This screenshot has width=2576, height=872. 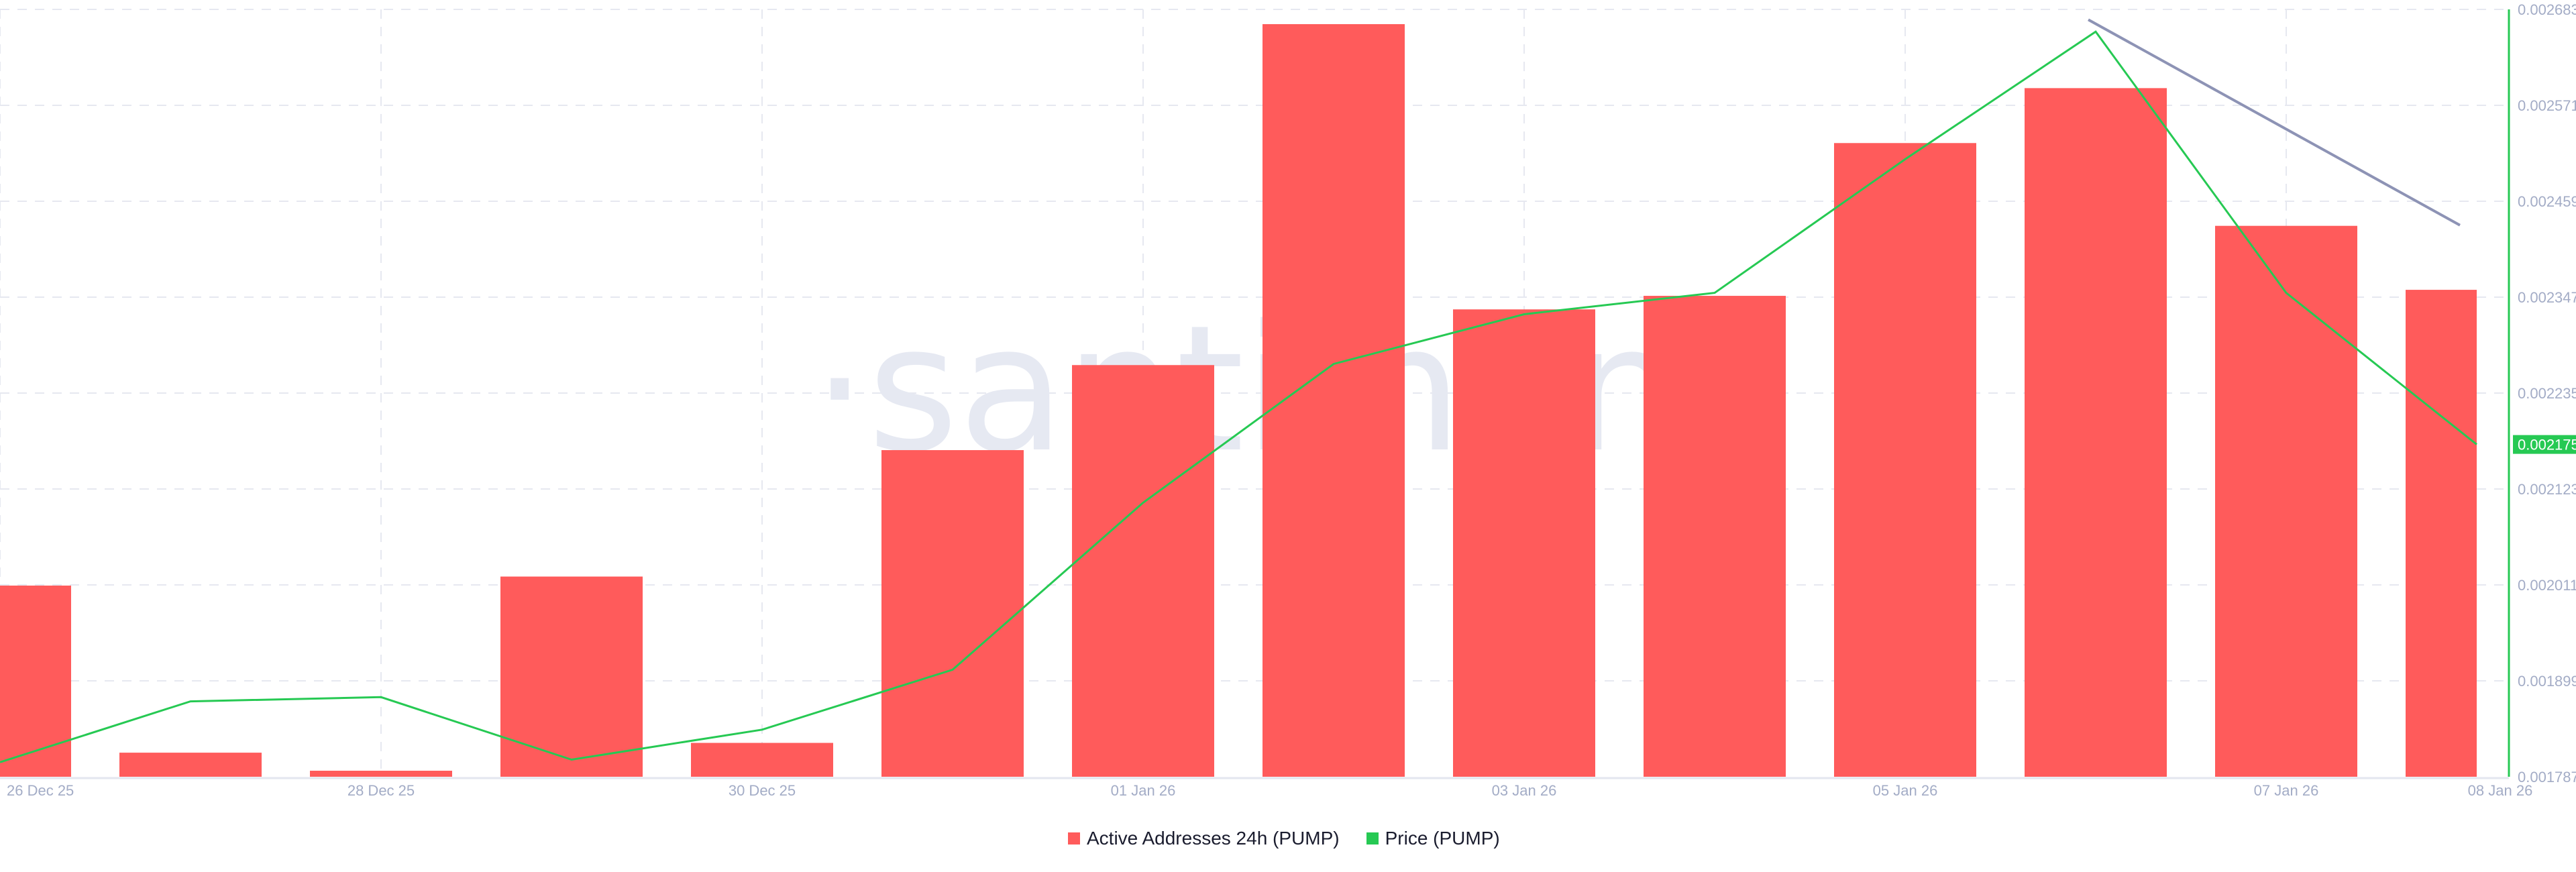 I want to click on x-tick-label: 05 Jan 26, so click(x=1905, y=790).